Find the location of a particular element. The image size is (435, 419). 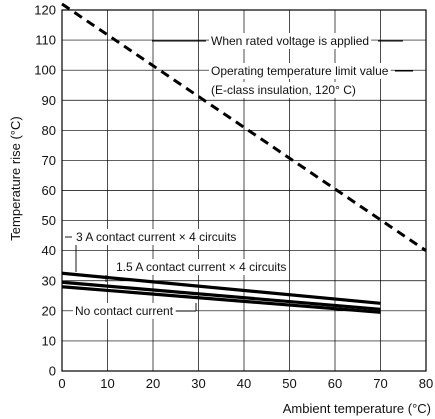

x-tick-label: 30 is located at coordinates (198, 383).